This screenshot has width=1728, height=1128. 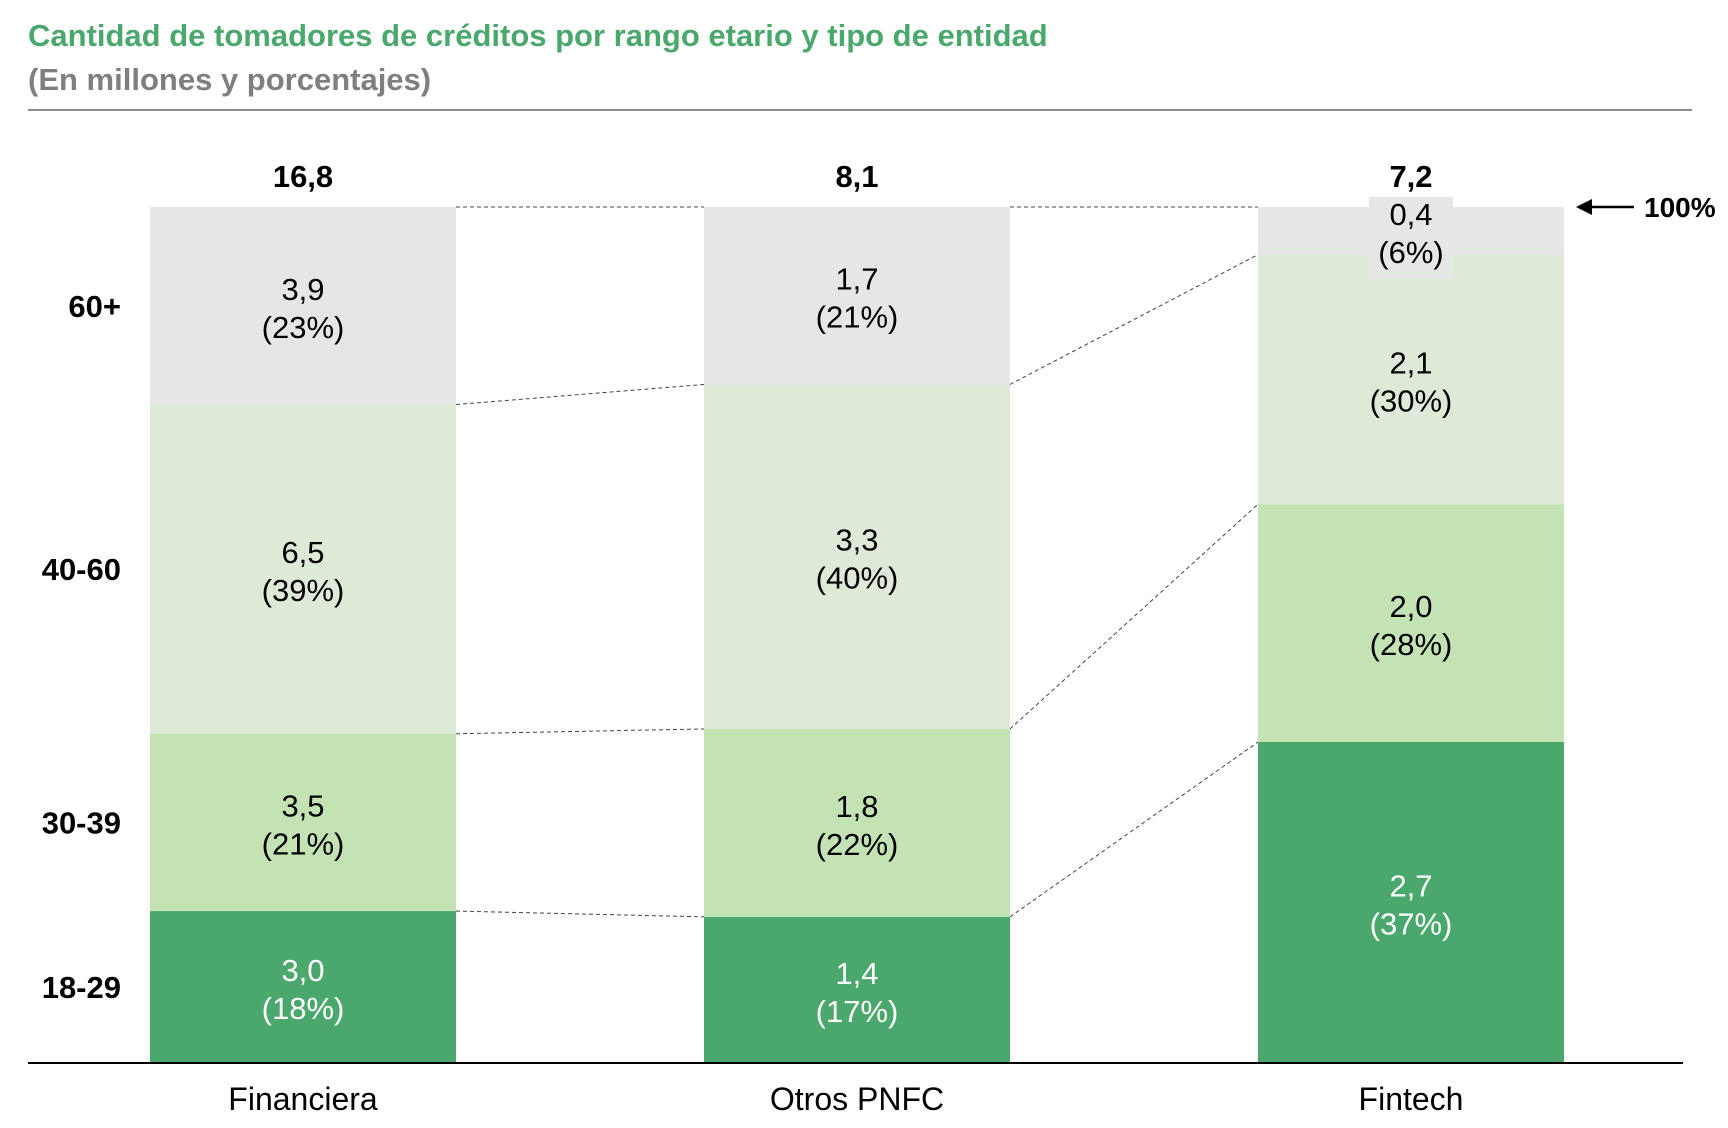 I want to click on age-group-label-40-60: 40-60, so click(x=81, y=569).